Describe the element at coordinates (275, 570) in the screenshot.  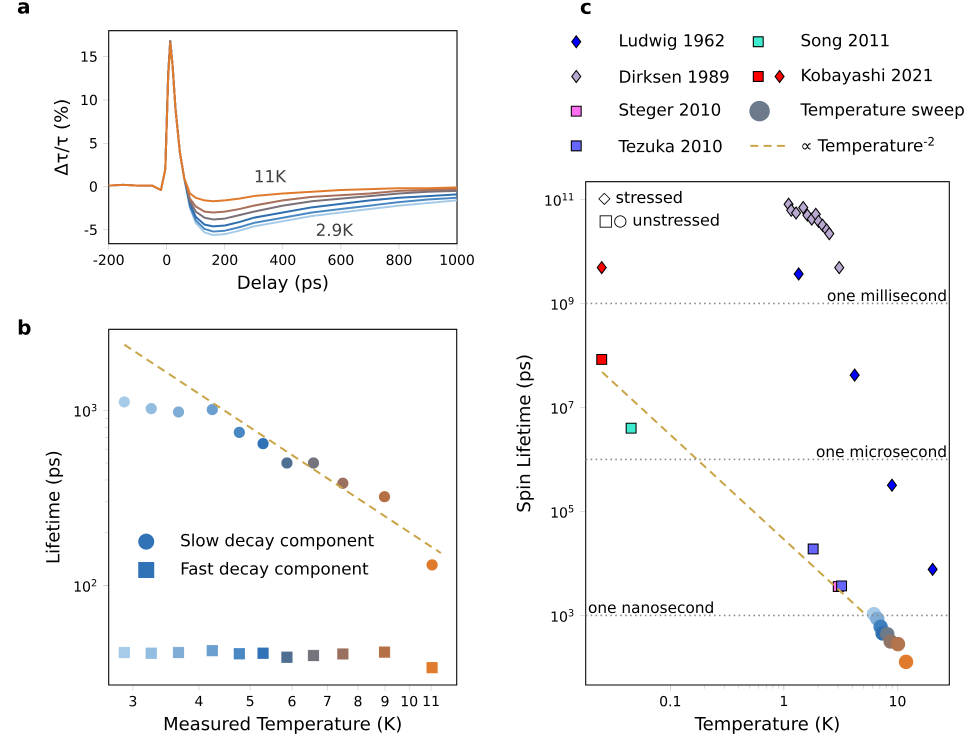
I see `legend-label: Fast decay component` at that location.